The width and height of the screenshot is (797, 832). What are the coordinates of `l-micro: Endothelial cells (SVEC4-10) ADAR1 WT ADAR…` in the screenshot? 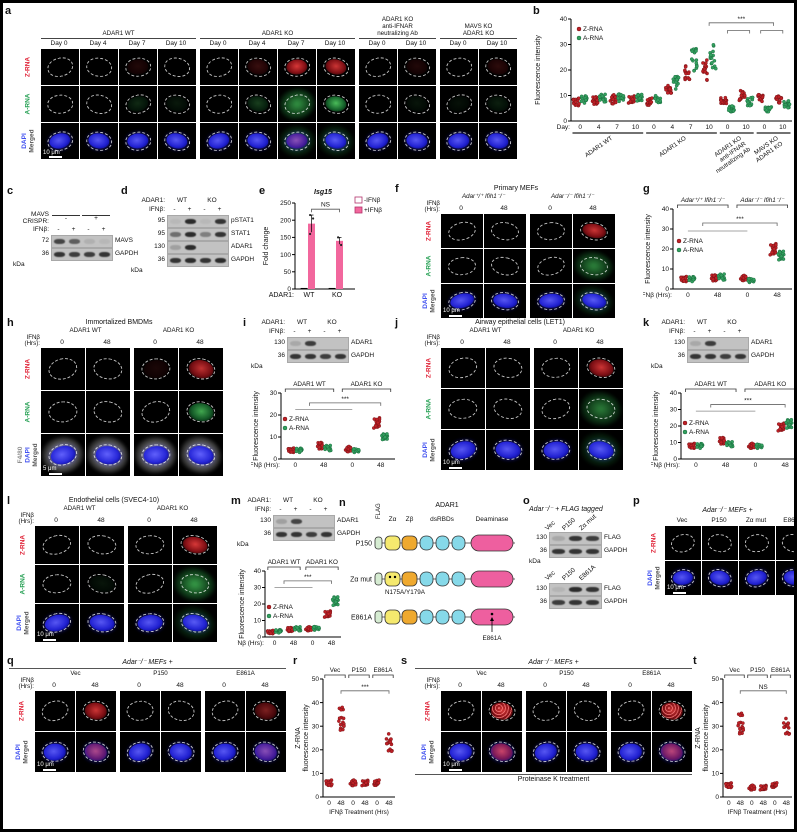 It's located at (114, 569).